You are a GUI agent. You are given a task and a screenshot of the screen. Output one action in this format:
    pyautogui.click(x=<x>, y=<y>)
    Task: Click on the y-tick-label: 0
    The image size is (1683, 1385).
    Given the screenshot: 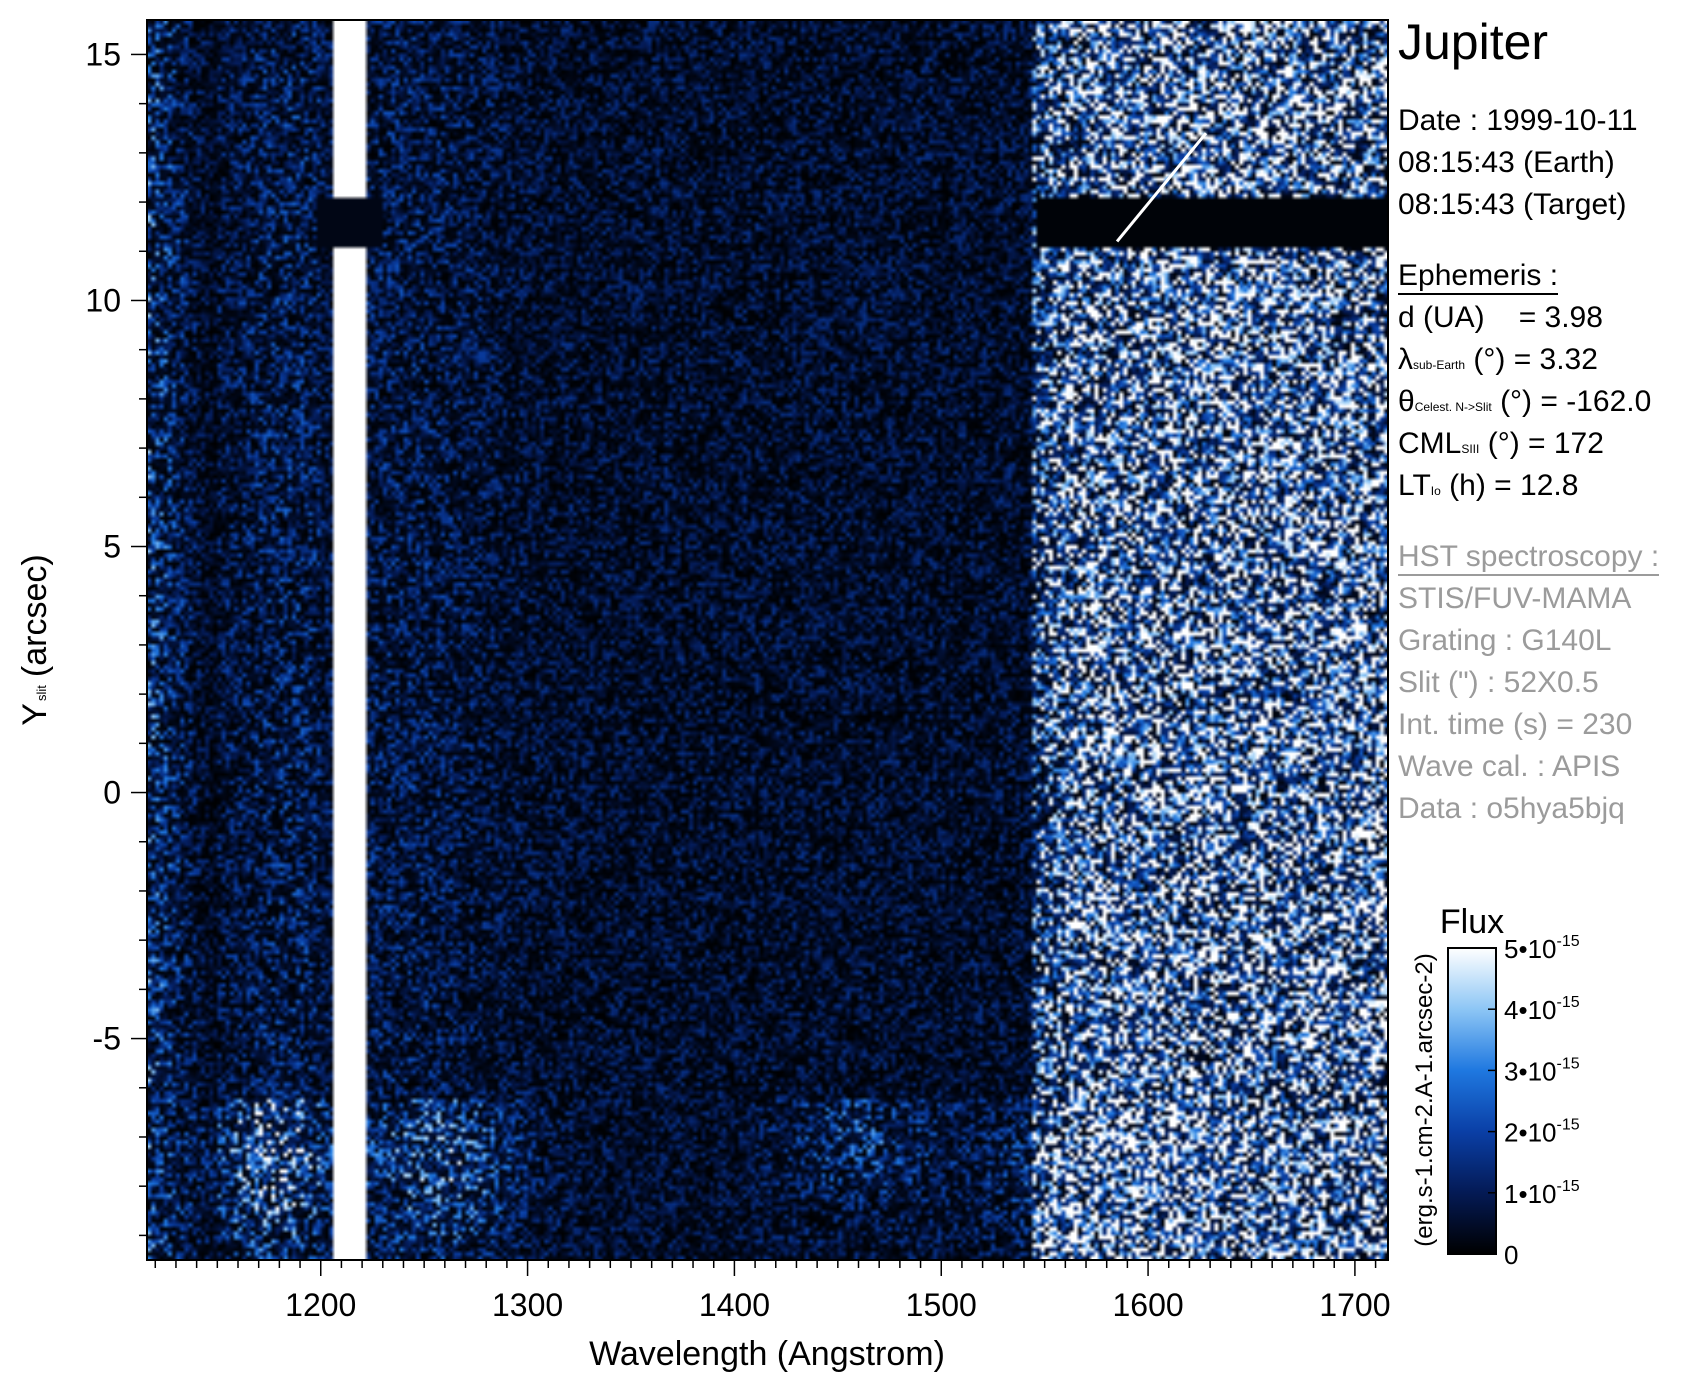 What is the action you would take?
    pyautogui.click(x=112, y=793)
    